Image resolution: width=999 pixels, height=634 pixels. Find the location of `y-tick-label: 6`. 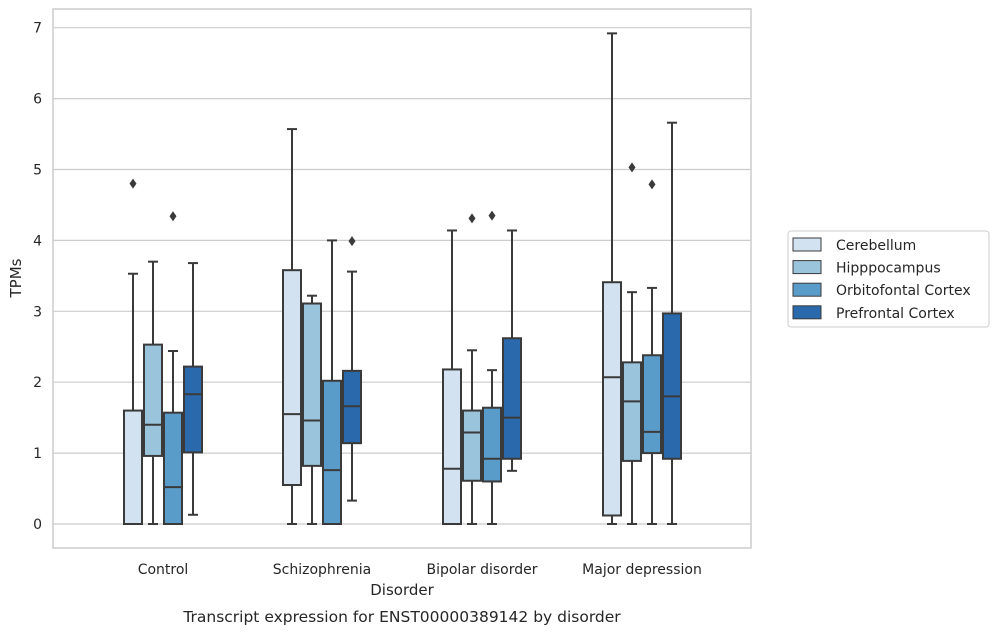

y-tick-label: 6 is located at coordinates (37, 100).